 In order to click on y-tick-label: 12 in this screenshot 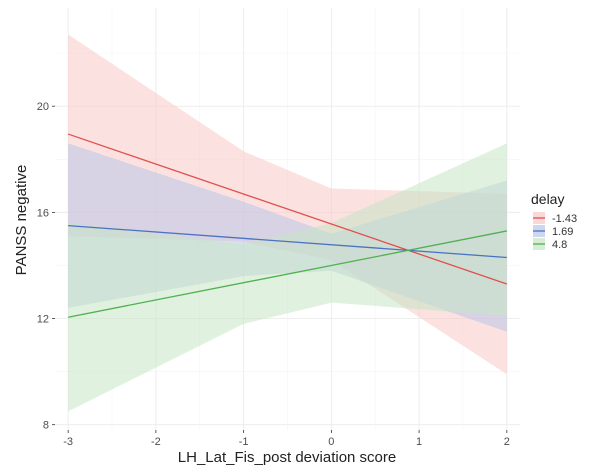, I will do `click(43, 320)`.